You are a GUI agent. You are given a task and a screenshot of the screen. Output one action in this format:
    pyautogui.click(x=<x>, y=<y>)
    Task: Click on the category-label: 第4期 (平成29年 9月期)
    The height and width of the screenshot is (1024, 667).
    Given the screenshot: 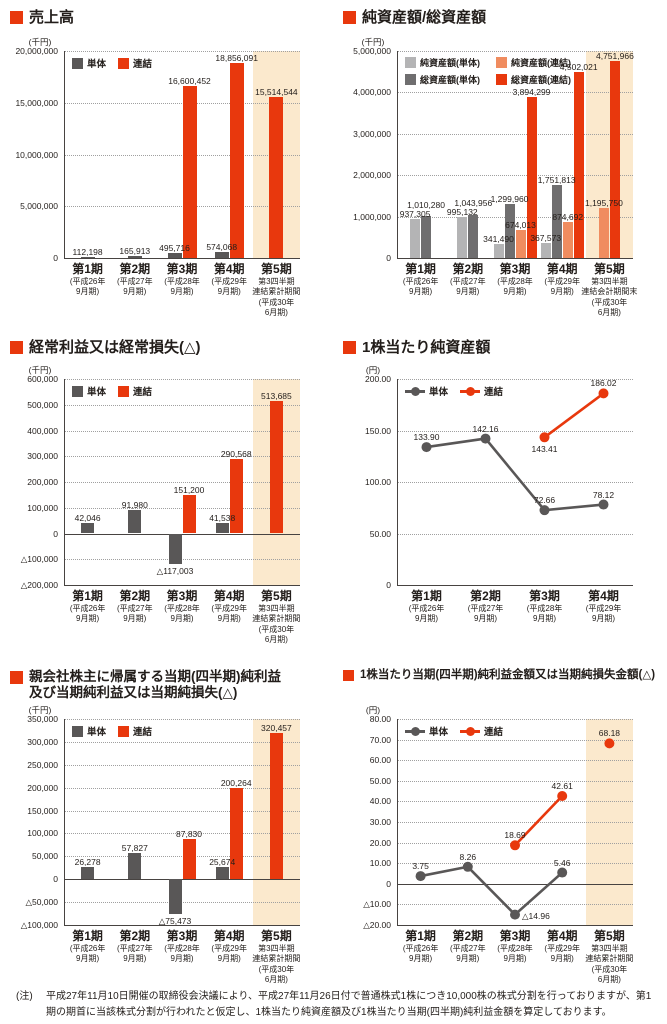 What is the action you would take?
    pyautogui.click(x=604, y=607)
    